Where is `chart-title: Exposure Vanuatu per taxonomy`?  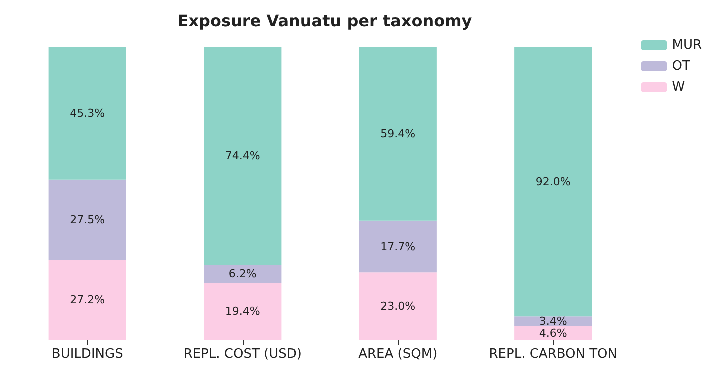 chart-title: Exposure Vanuatu per taxonomy is located at coordinates (325, 21).